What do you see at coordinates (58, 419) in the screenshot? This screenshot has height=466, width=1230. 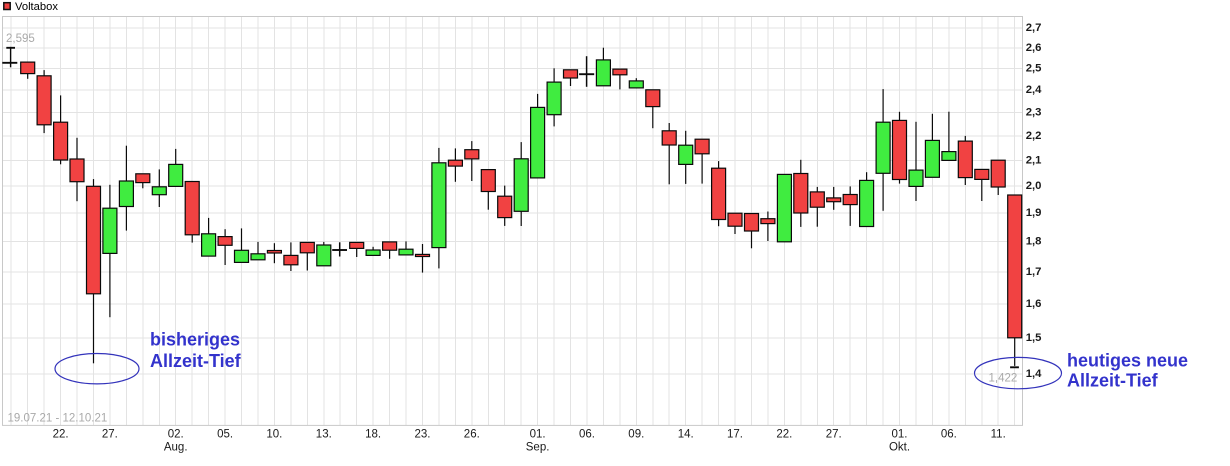 I see `svg-text: 19.07.21 - 12.10.21` at bounding box center [58, 419].